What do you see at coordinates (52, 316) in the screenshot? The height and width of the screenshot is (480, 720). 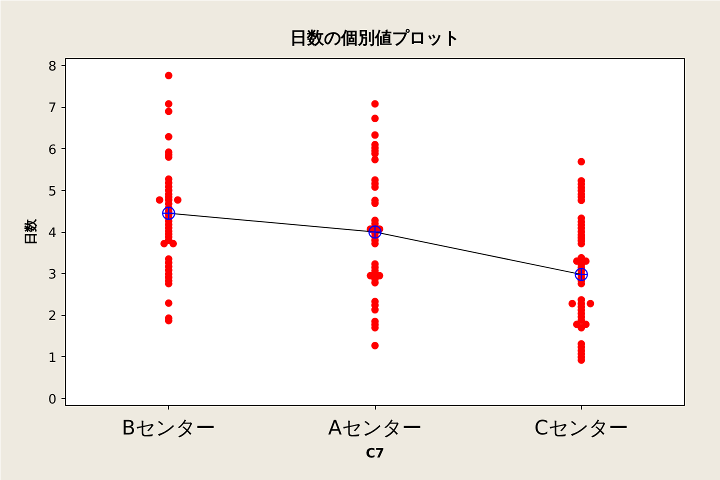 I see `y-tick-label: 2` at bounding box center [52, 316].